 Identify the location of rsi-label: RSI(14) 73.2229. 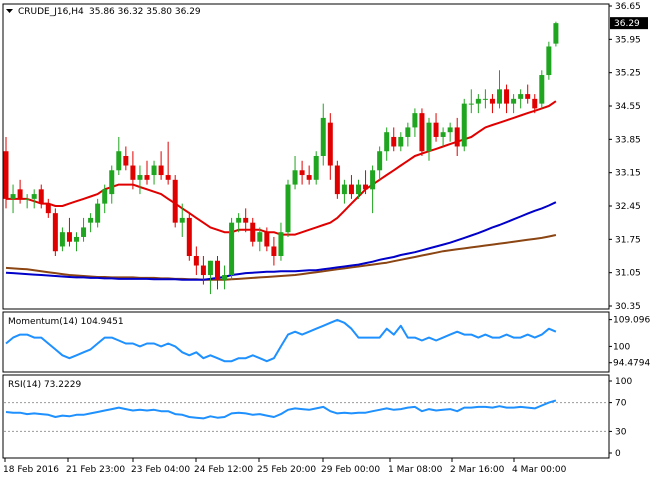
(44, 385).